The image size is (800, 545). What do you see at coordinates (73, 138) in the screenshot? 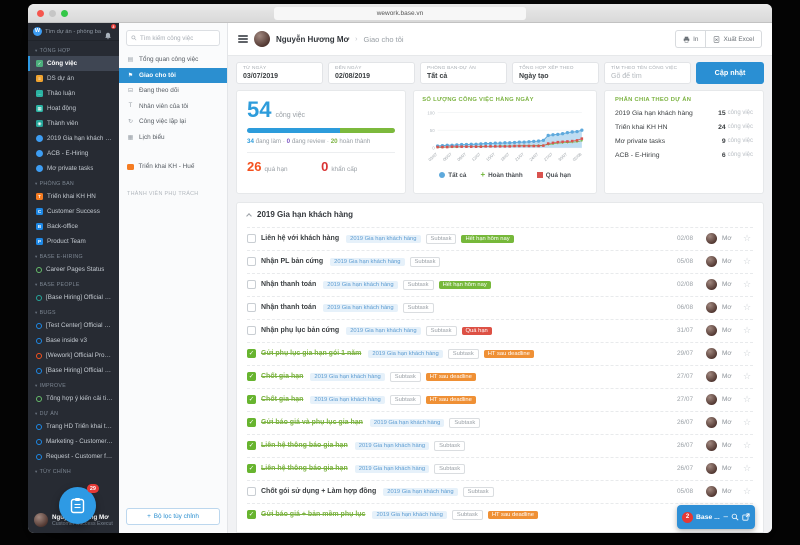
I see `sidebar-item: 2019 Gia hạn khách hàng` at bounding box center [73, 138].